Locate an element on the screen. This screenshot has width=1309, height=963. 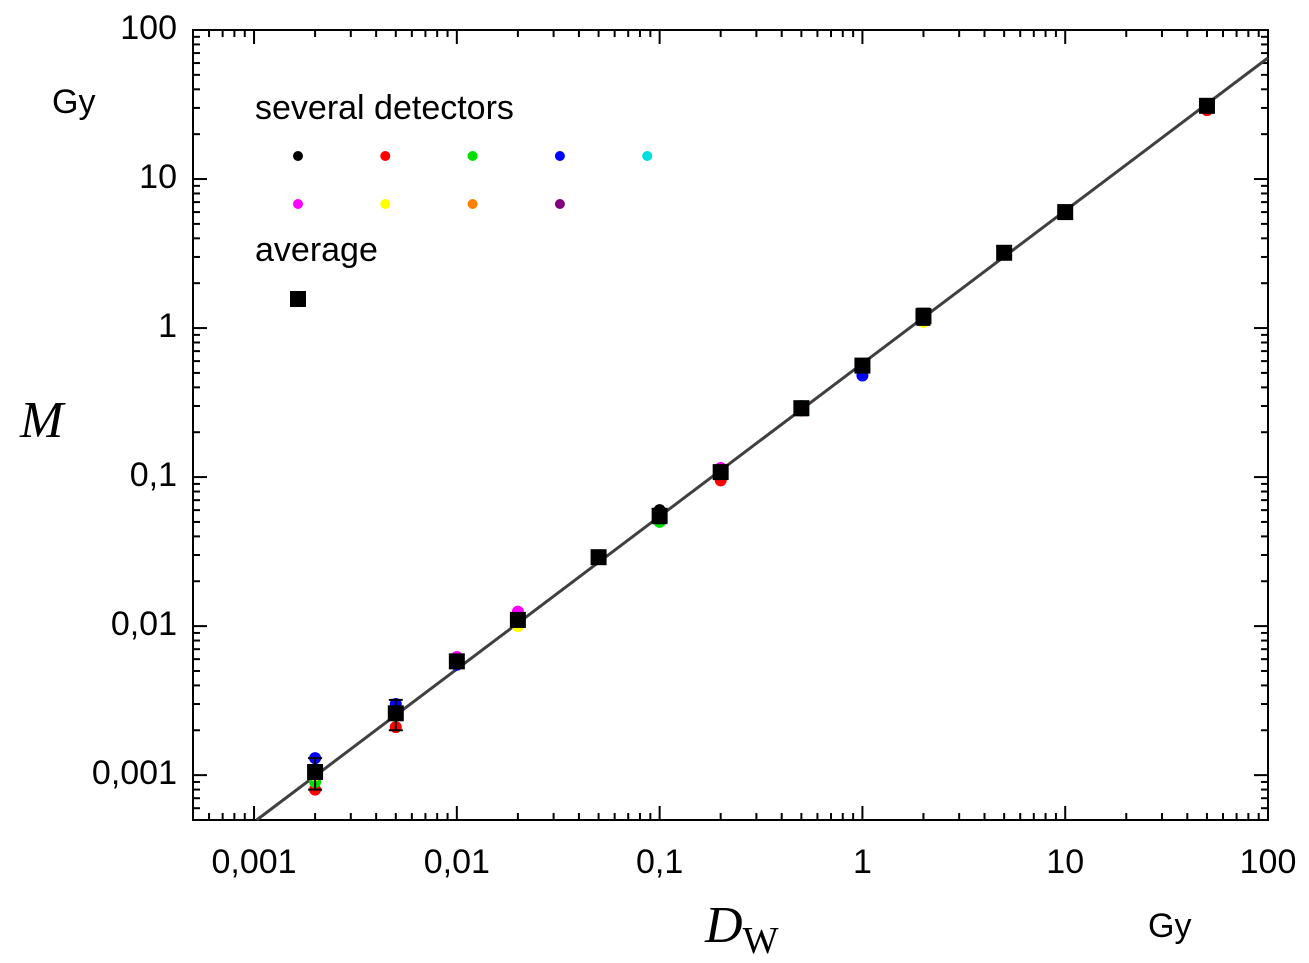
y-tick-label: 100 is located at coordinates (148, 28).